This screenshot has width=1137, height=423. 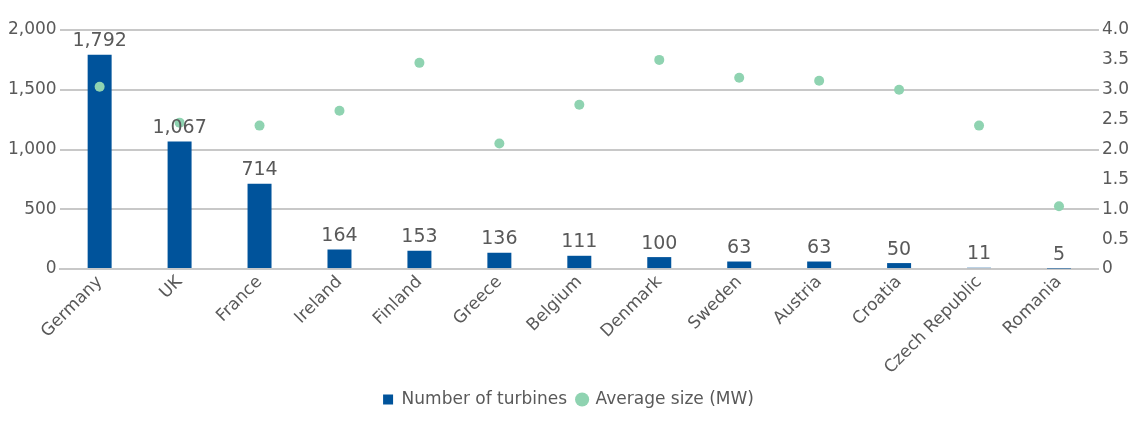 What do you see at coordinates (1115, 147) in the screenshot?
I see `y2-tick-label: 2.0` at bounding box center [1115, 147].